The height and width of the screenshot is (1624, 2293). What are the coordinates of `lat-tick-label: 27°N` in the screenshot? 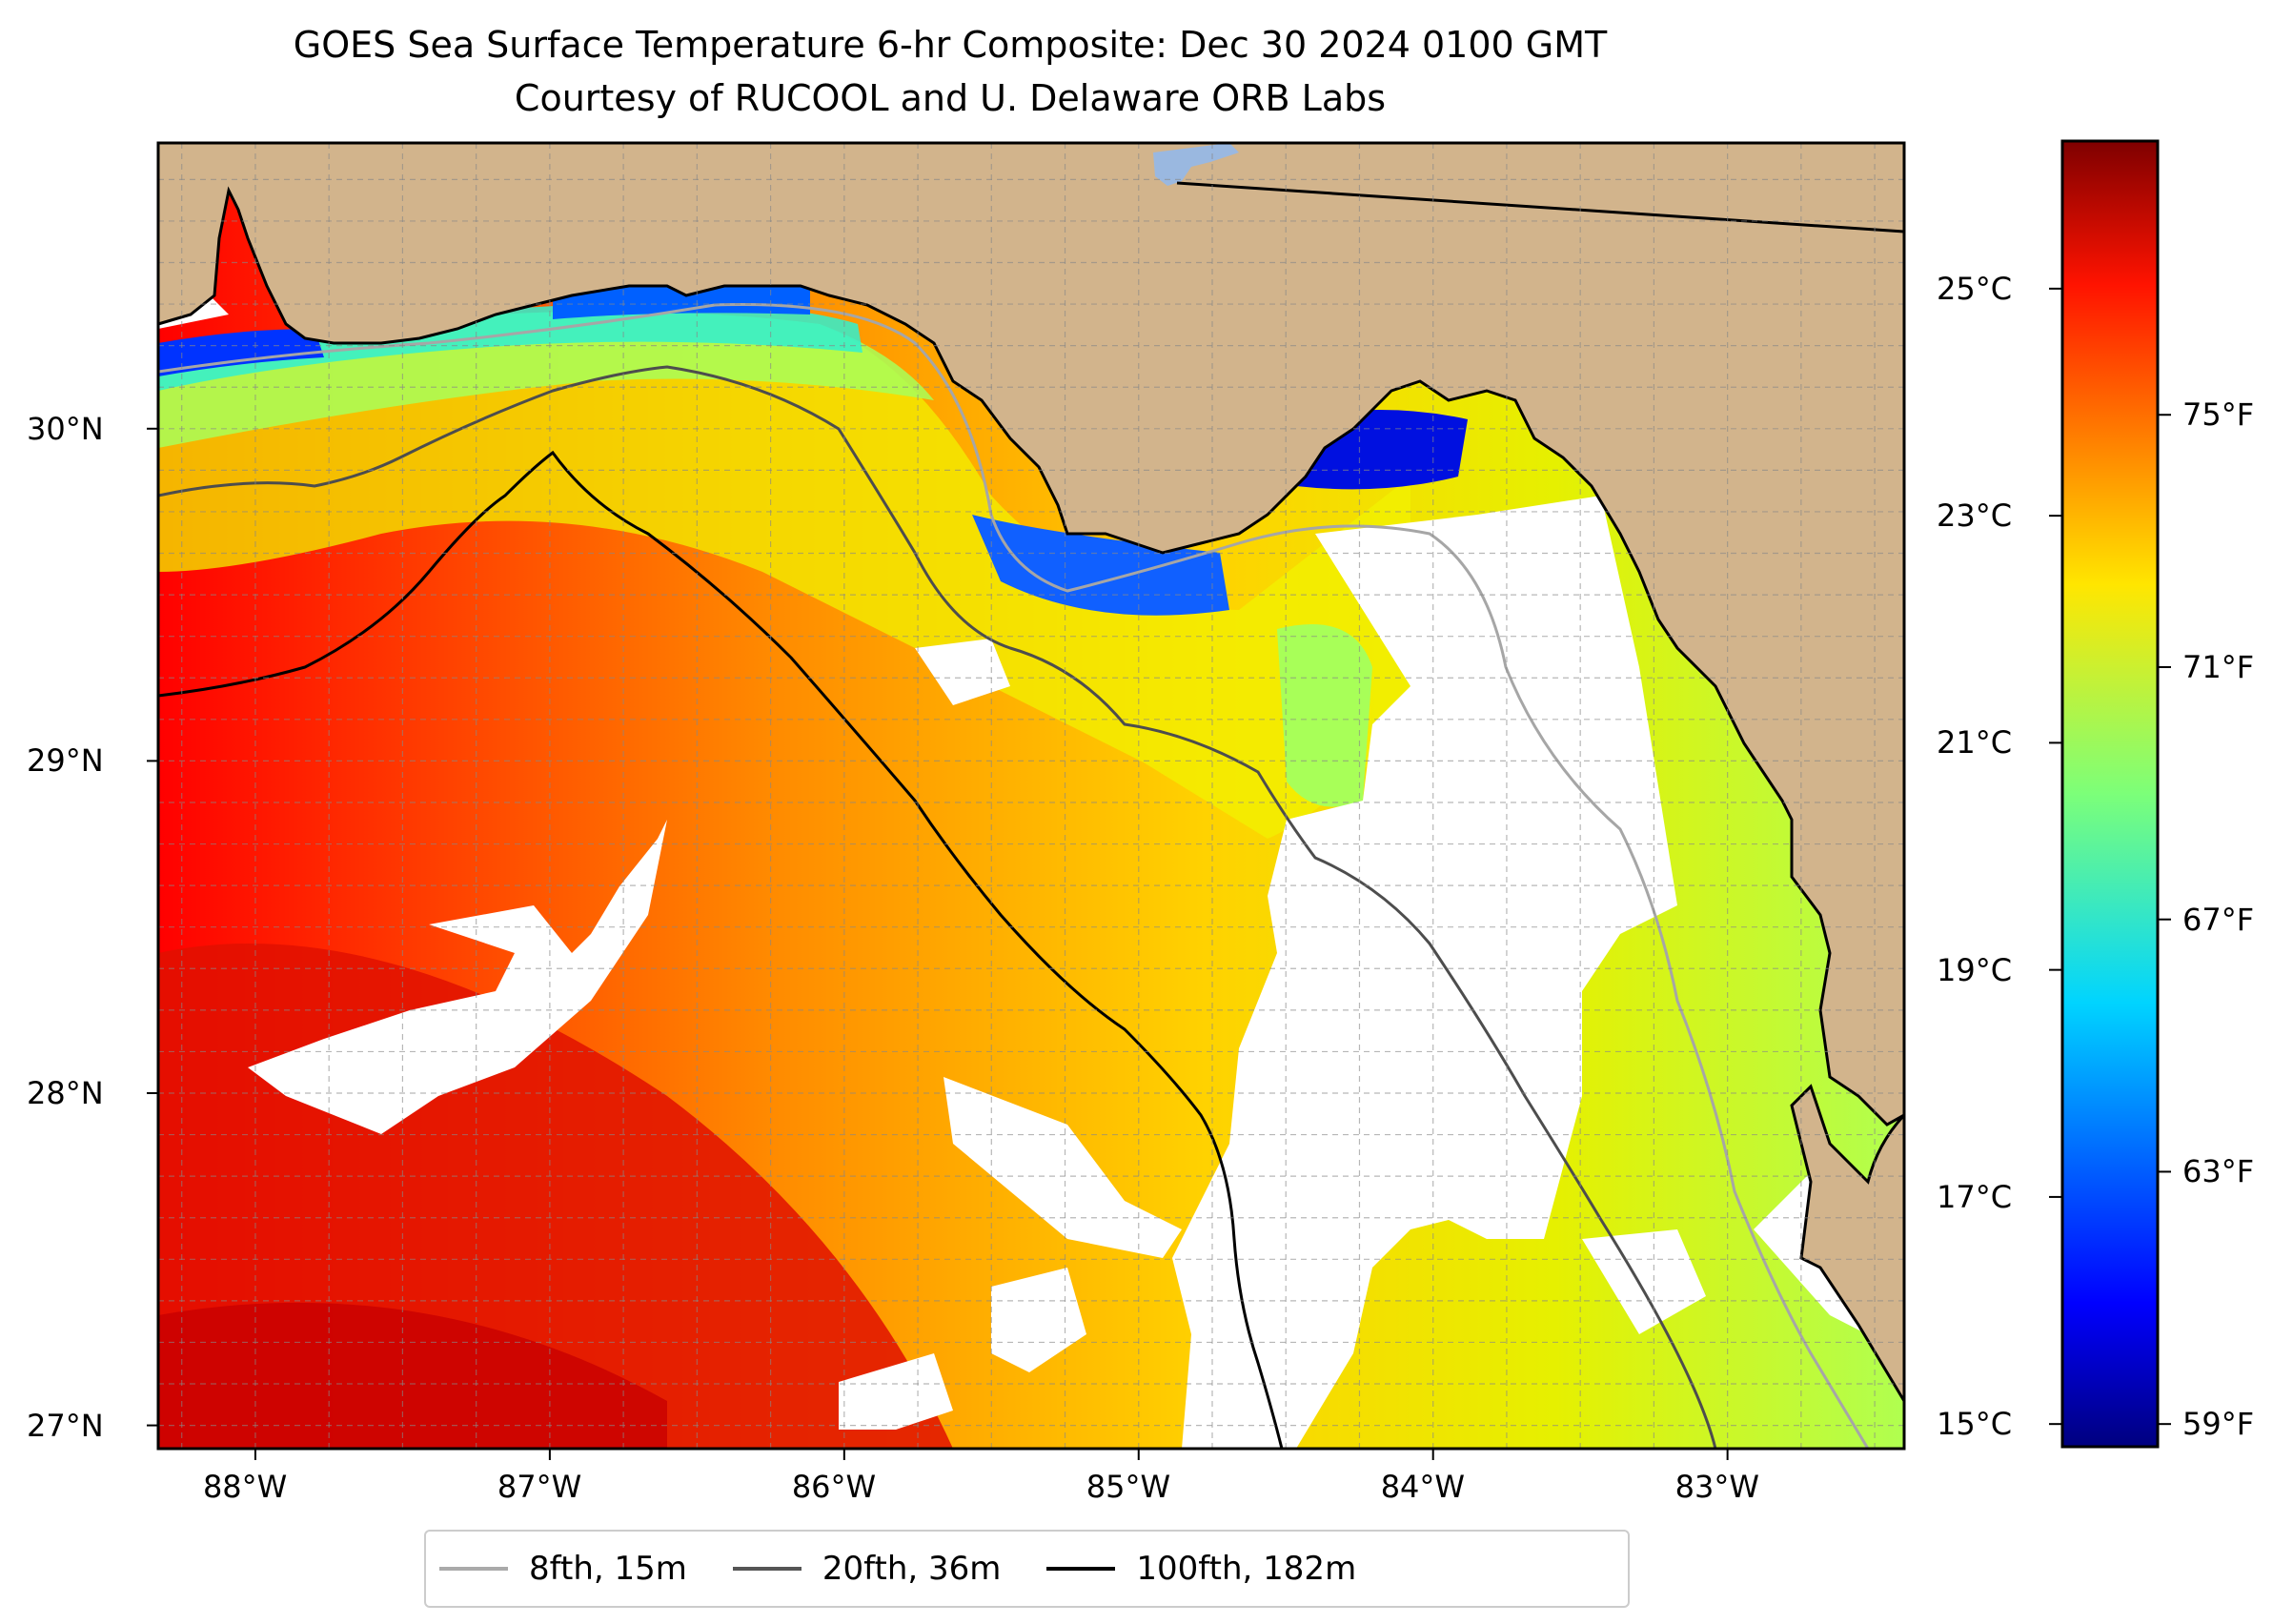 It's located at (66, 1425).